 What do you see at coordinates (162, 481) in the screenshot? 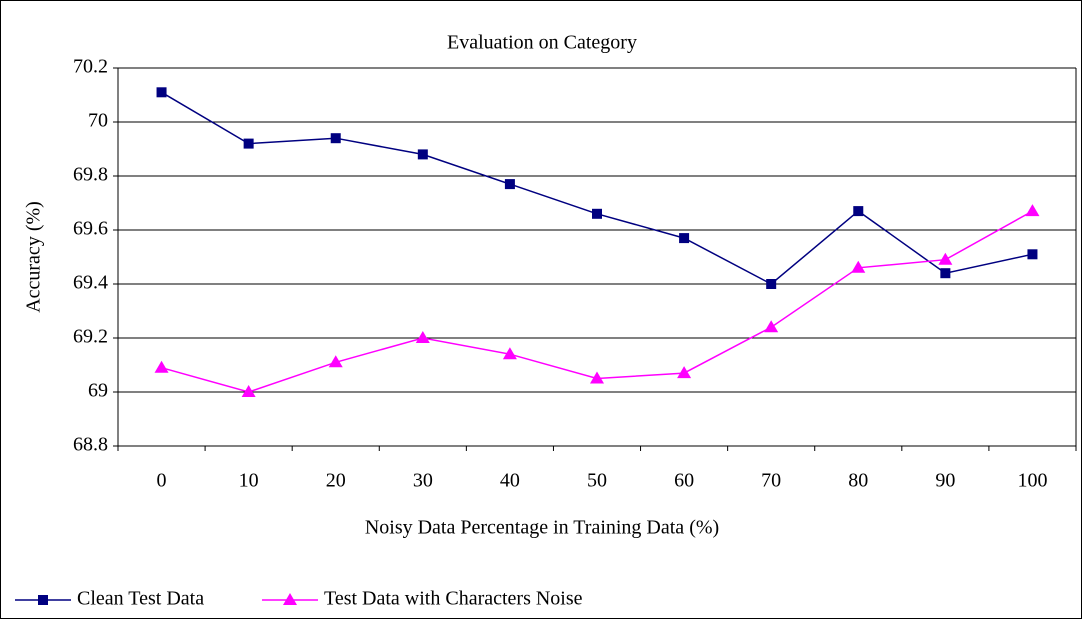
I see `x-tick-label: 0` at bounding box center [162, 481].